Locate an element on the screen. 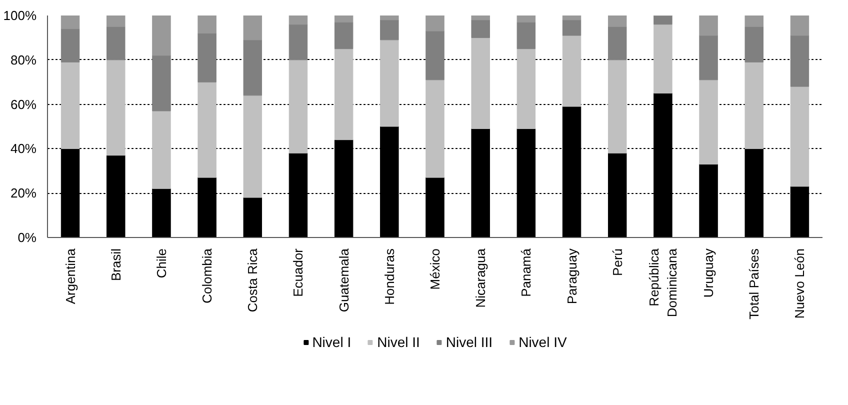 The image size is (848, 405). x-tick-label: Ecuador is located at coordinates (298, 272).